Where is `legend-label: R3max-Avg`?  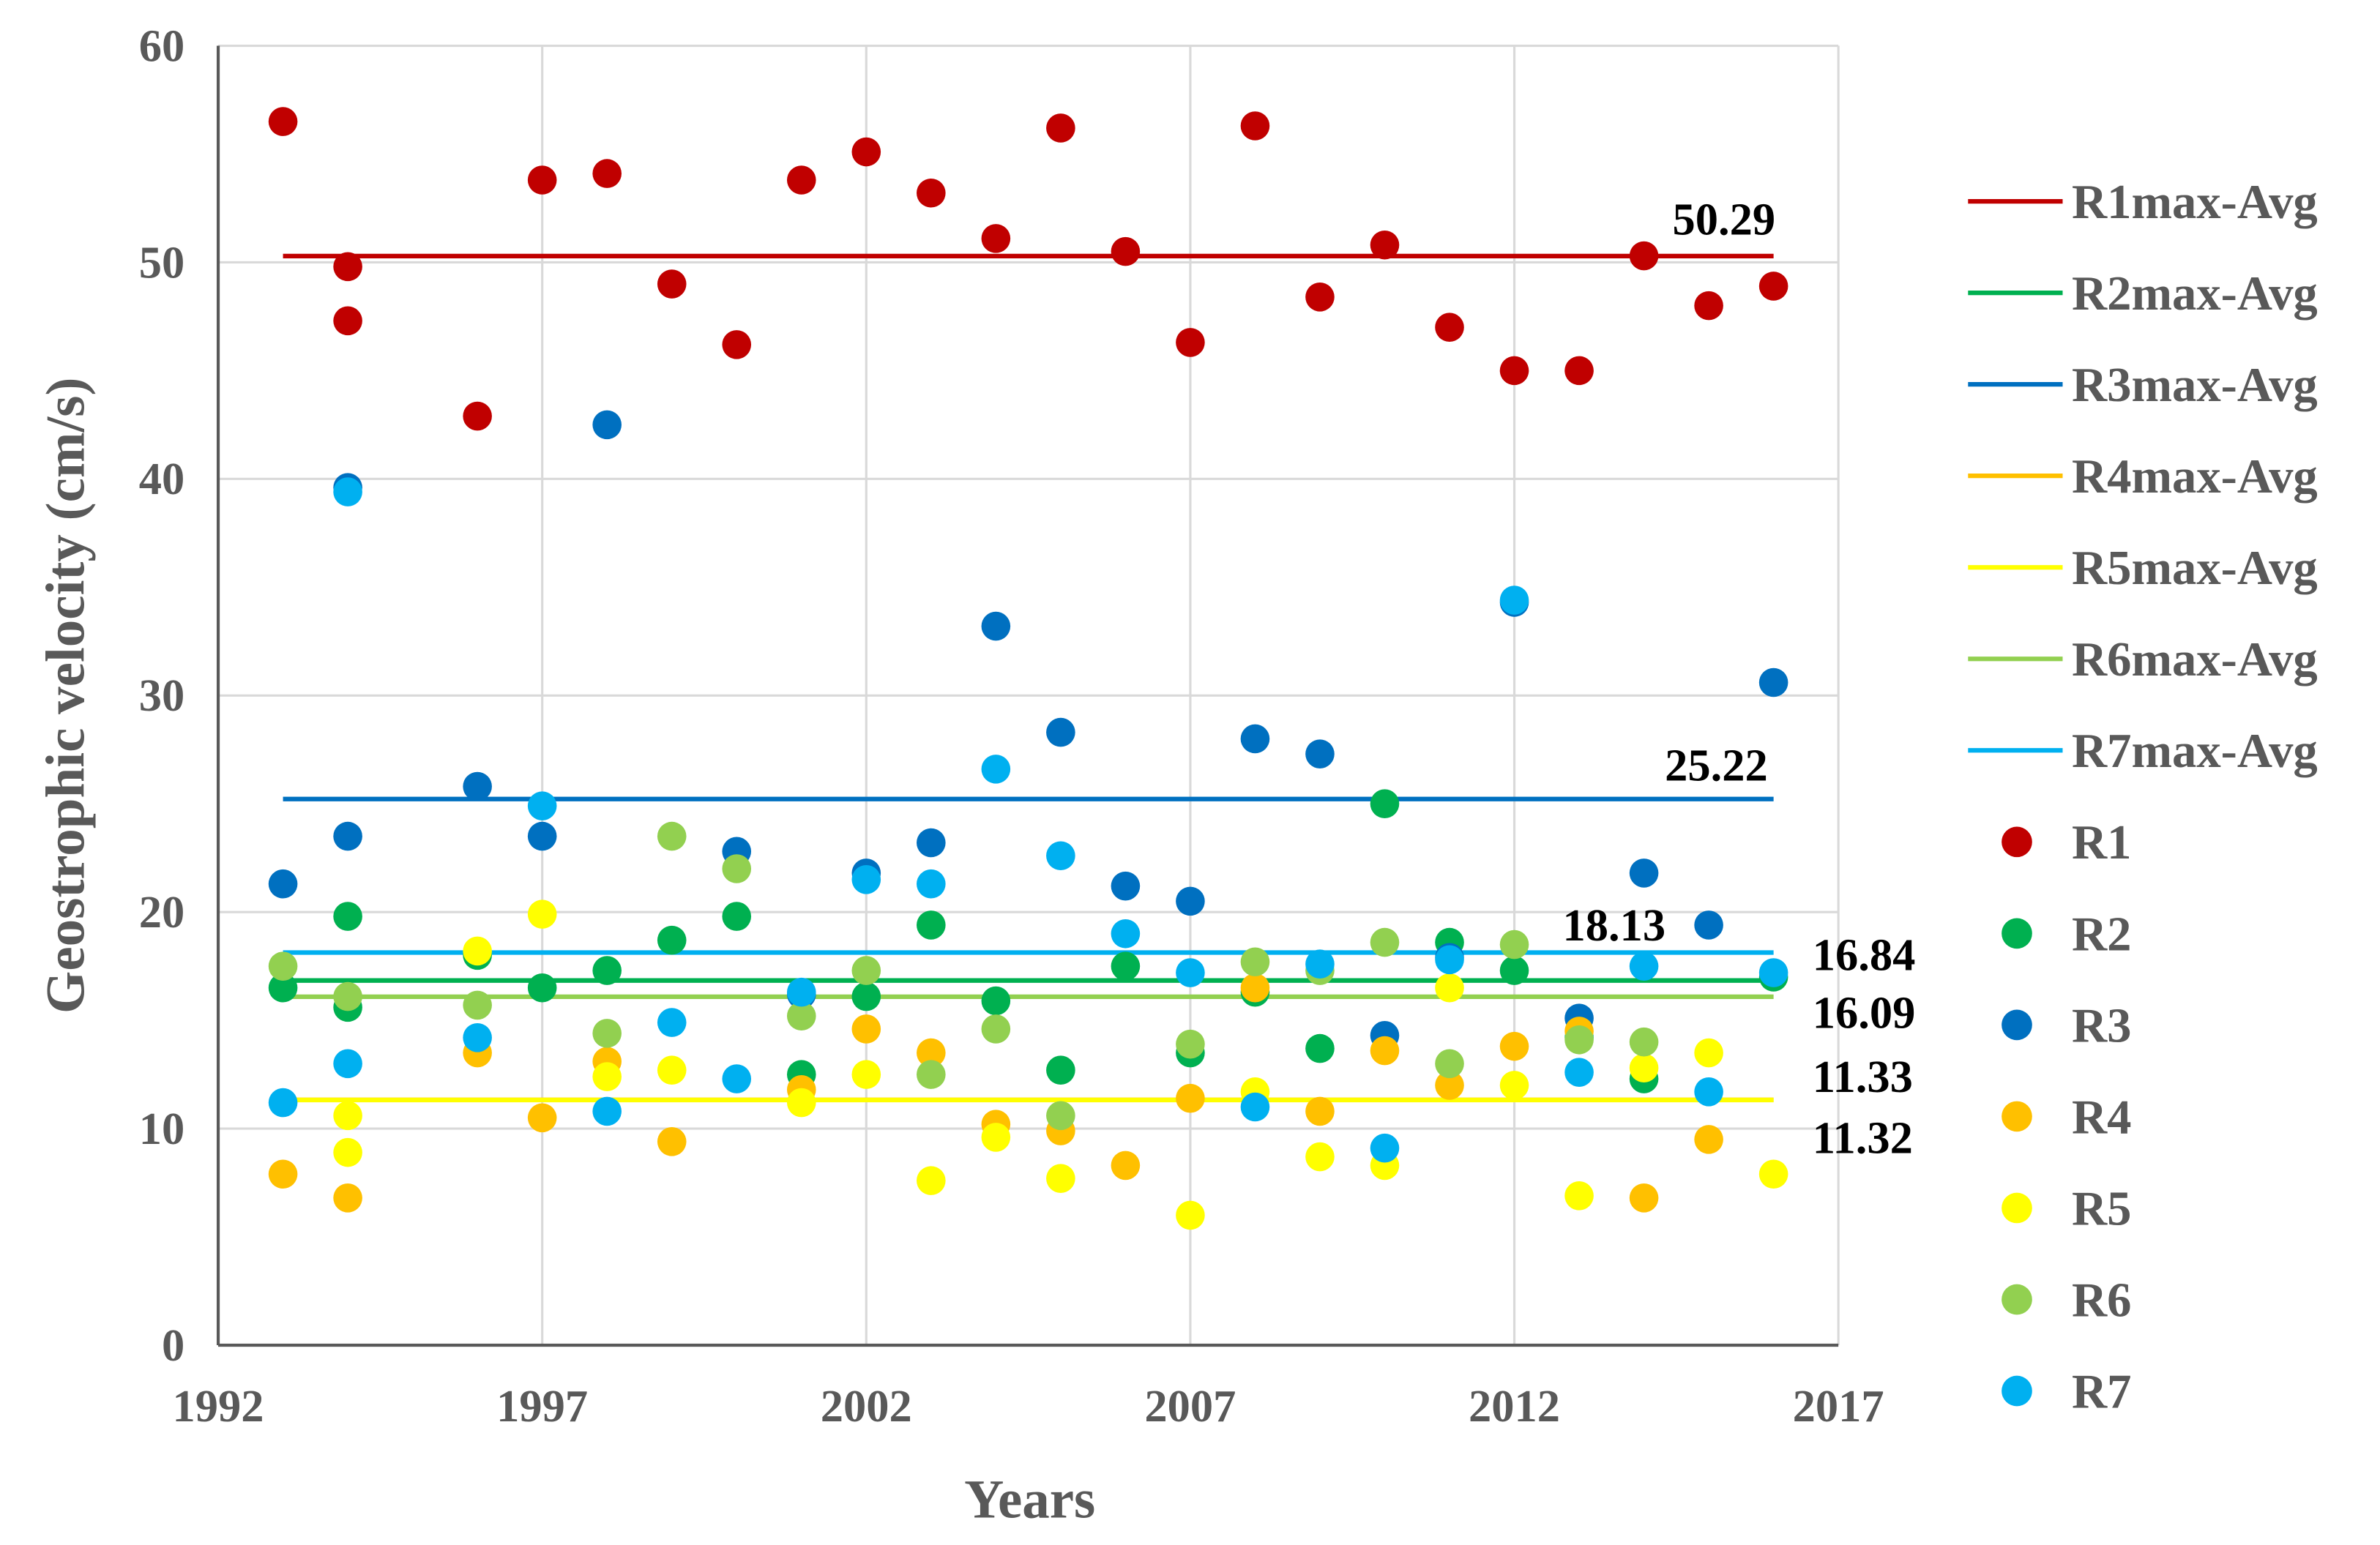 legend-label: R3max-Avg is located at coordinates (2195, 386).